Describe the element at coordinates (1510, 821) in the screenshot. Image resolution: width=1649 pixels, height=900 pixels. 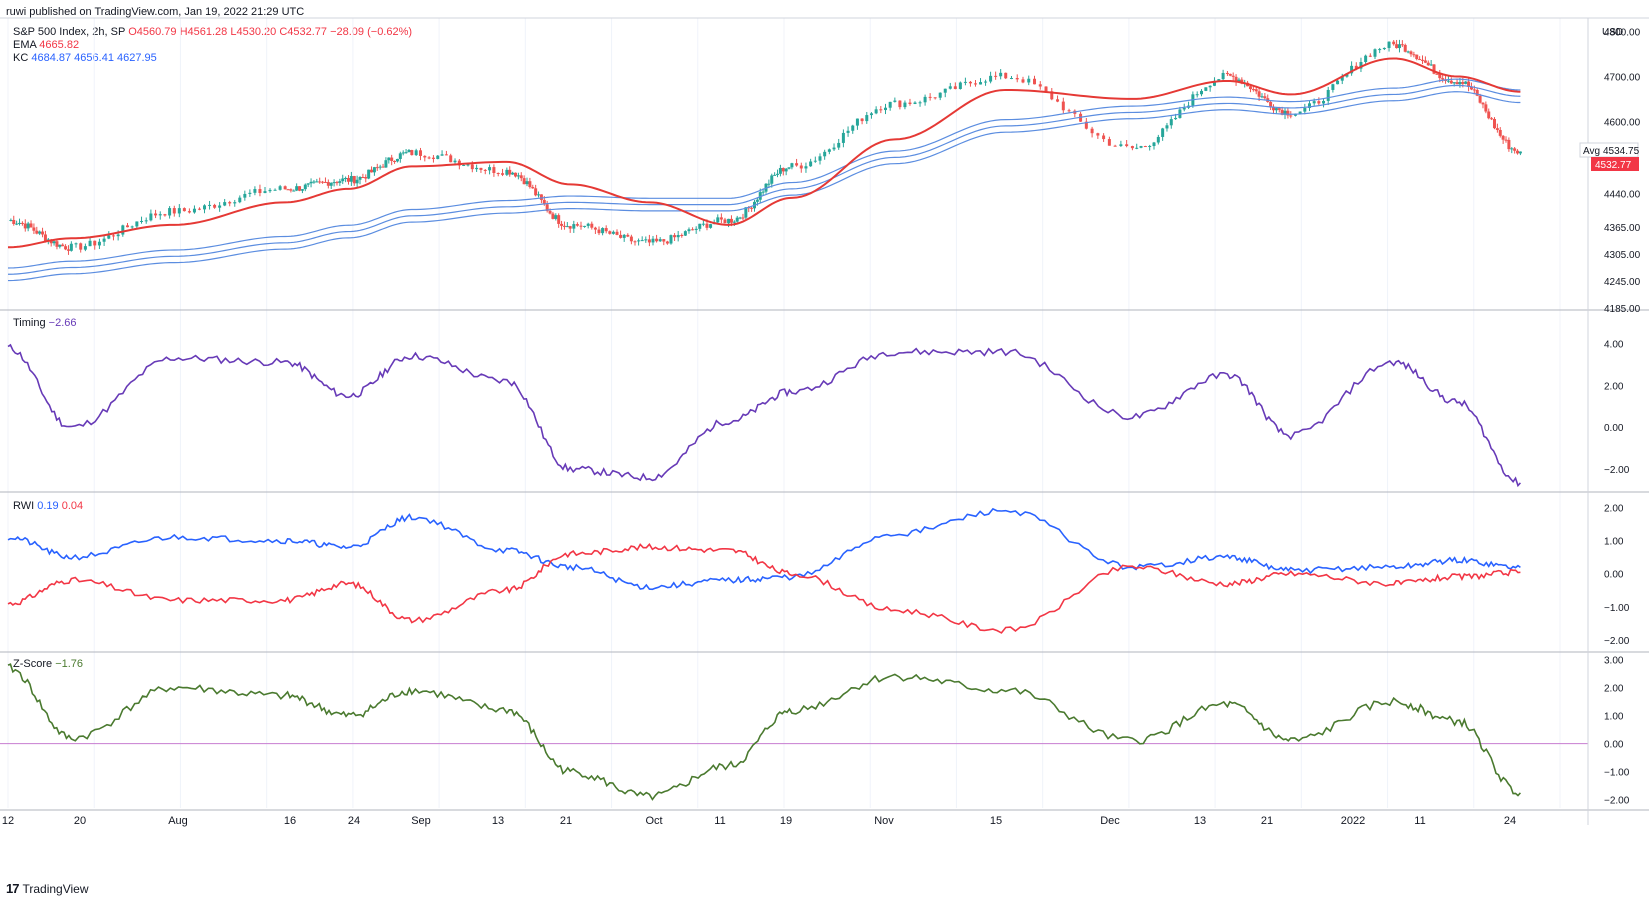
I see `time-tick-label: 24` at that location.